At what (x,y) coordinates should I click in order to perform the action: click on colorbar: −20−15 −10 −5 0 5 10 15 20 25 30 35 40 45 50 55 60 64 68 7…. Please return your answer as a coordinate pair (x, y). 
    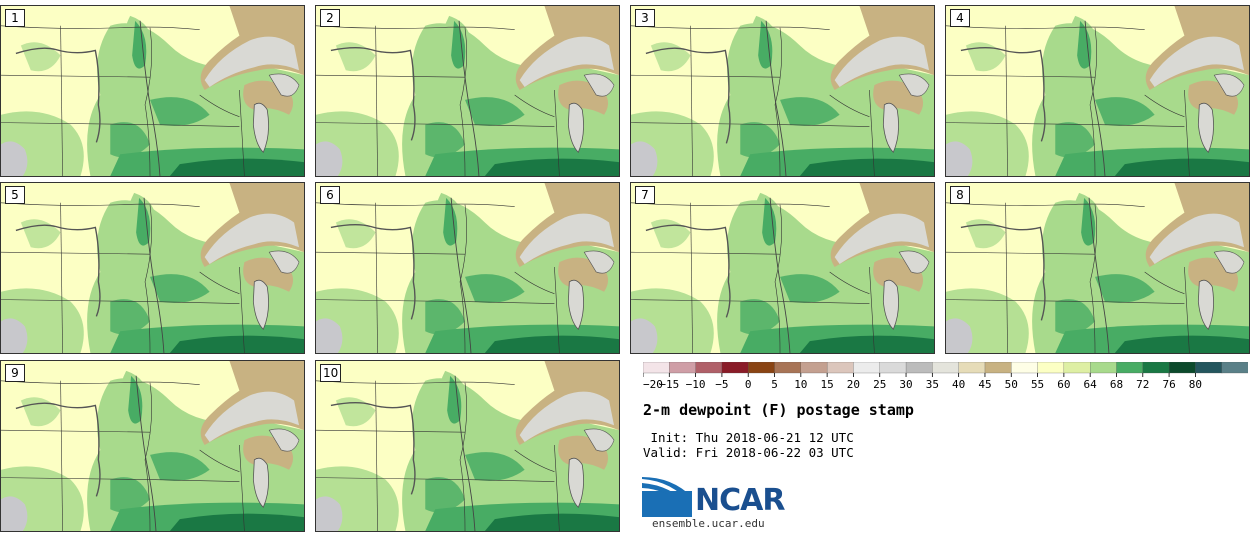
    Looking at the image, I should click on (945, 376).